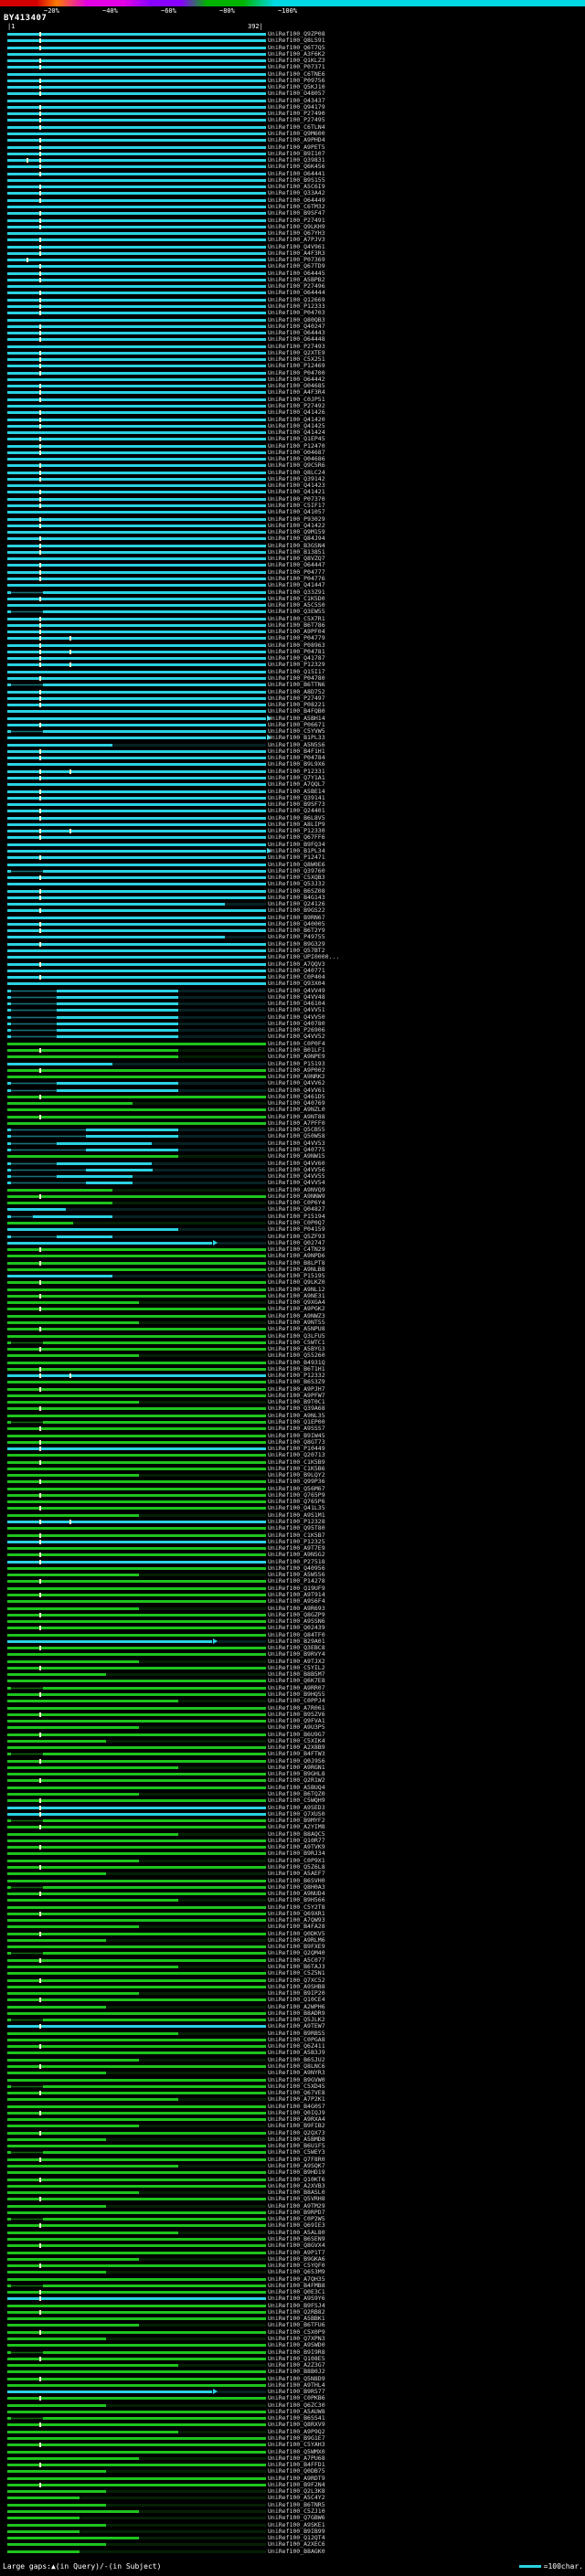 The height and width of the screenshot is (2576, 585). What do you see at coordinates (297, 1482) in the screenshot?
I see `hit-label: UniRef100_Q99P36` at bounding box center [297, 1482].